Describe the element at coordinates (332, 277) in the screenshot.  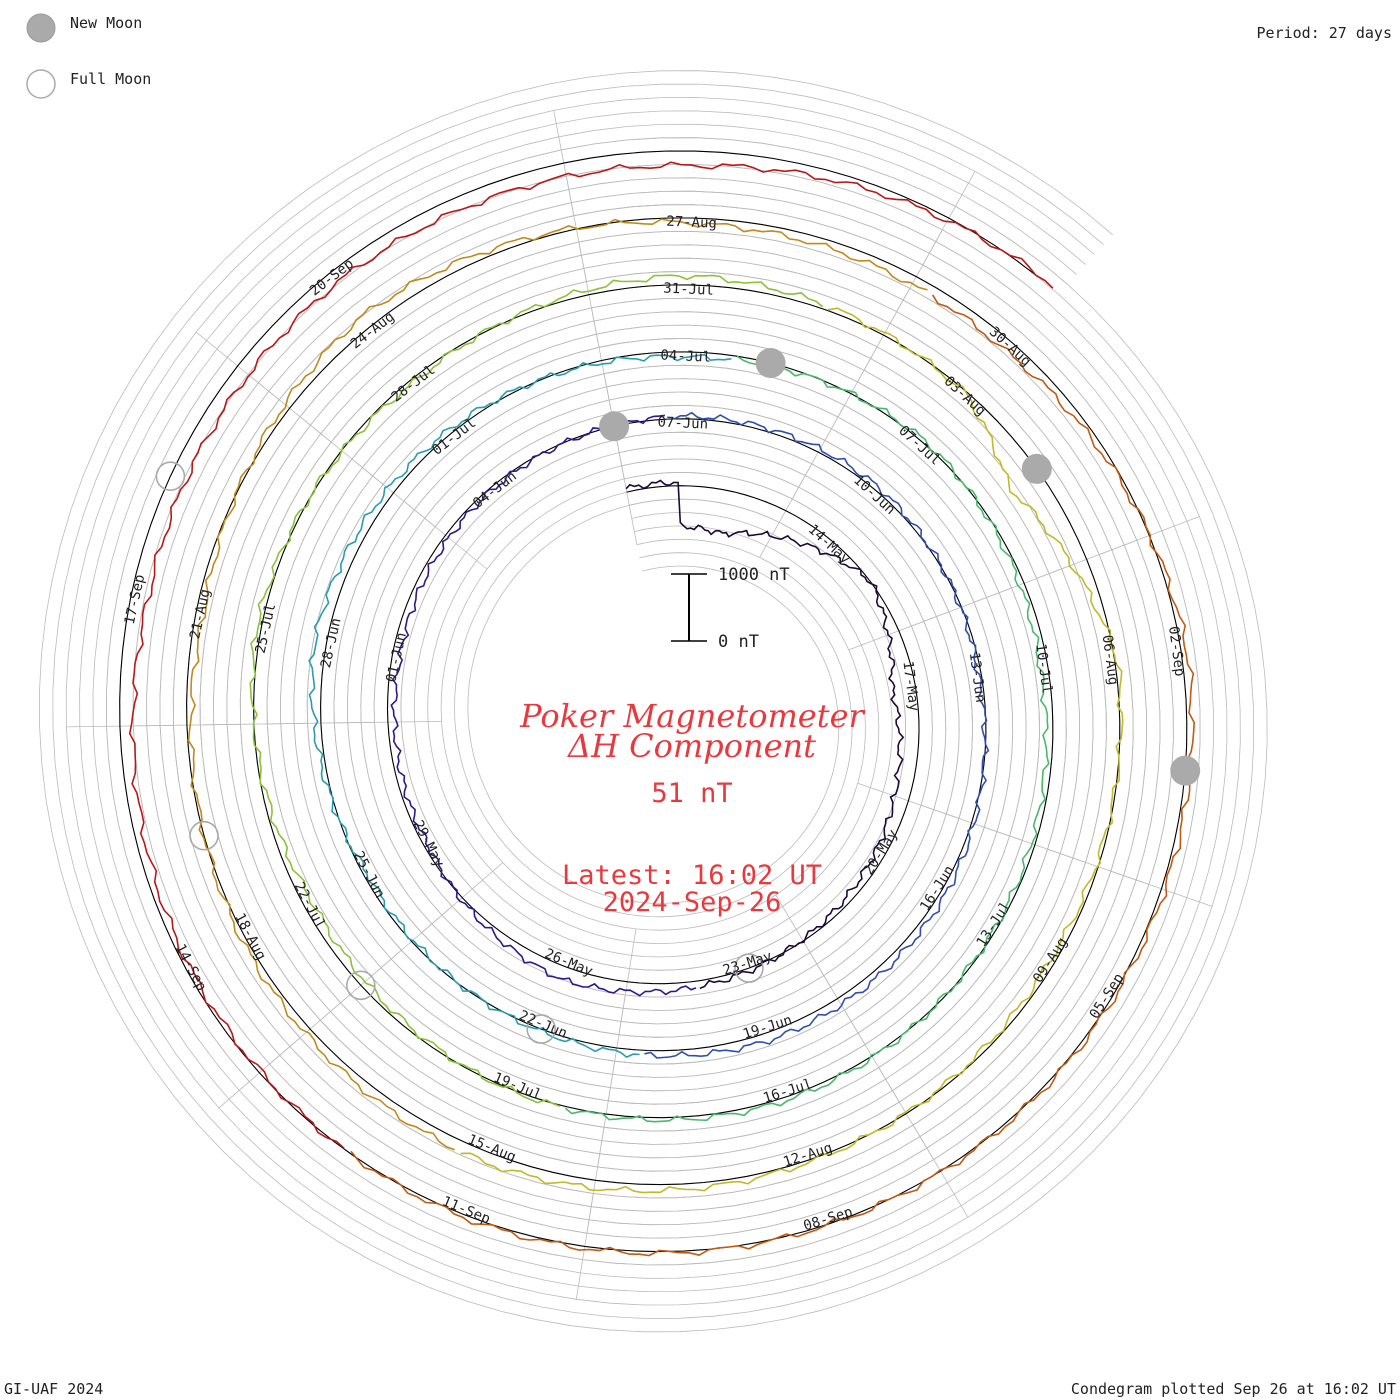
I see `date-label: 20-Sep` at that location.